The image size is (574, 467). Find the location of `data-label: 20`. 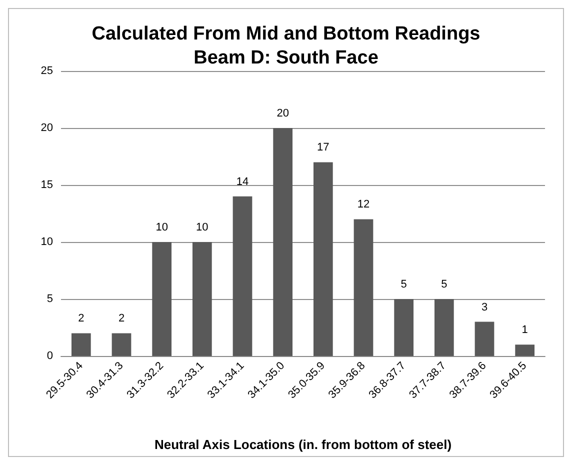

data-label: 20 is located at coordinates (282, 114).